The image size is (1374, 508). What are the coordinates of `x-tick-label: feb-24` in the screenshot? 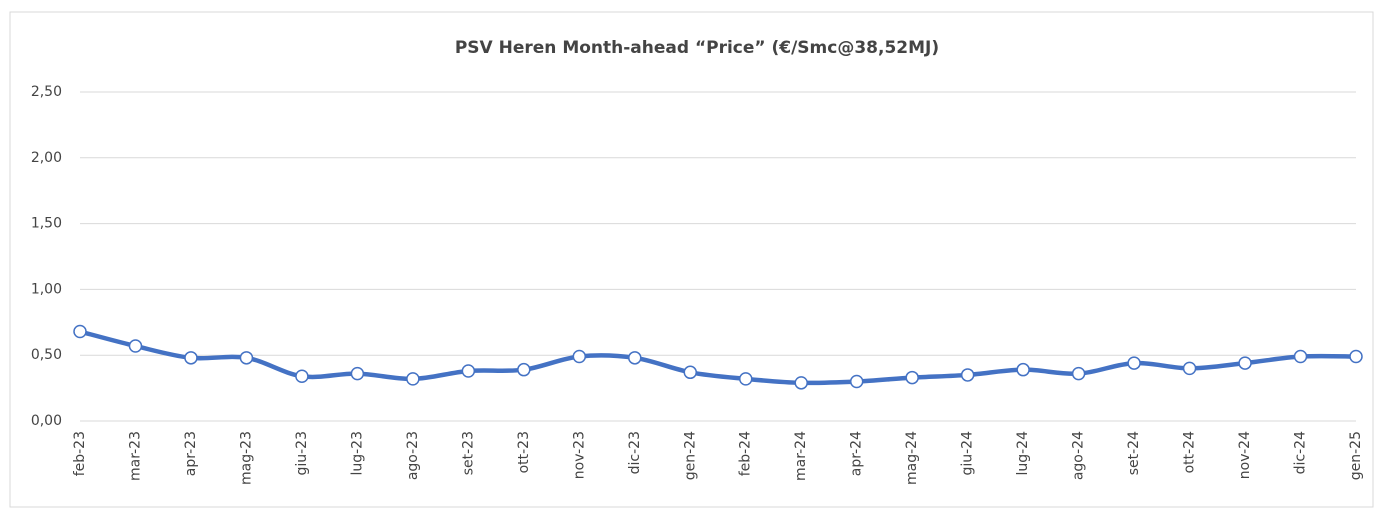 It's located at (746, 453).